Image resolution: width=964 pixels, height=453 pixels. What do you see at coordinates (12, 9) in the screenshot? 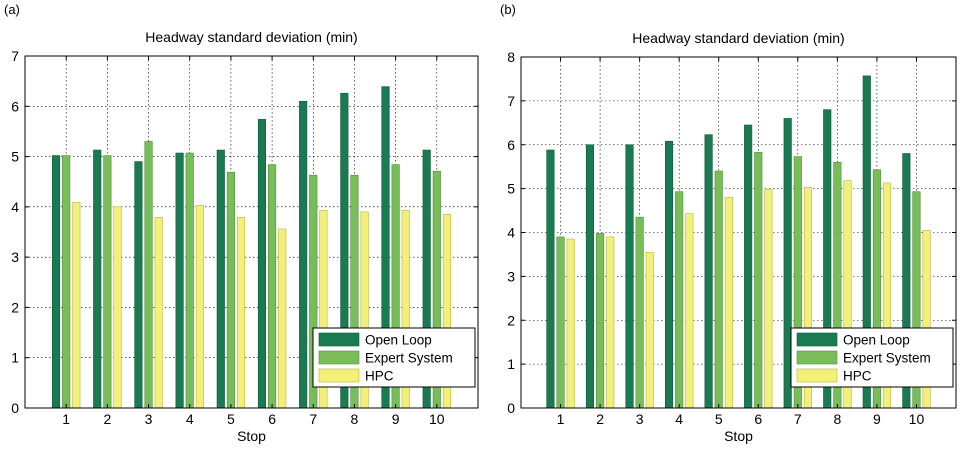
I see `panel-label: (a)` at bounding box center [12, 9].